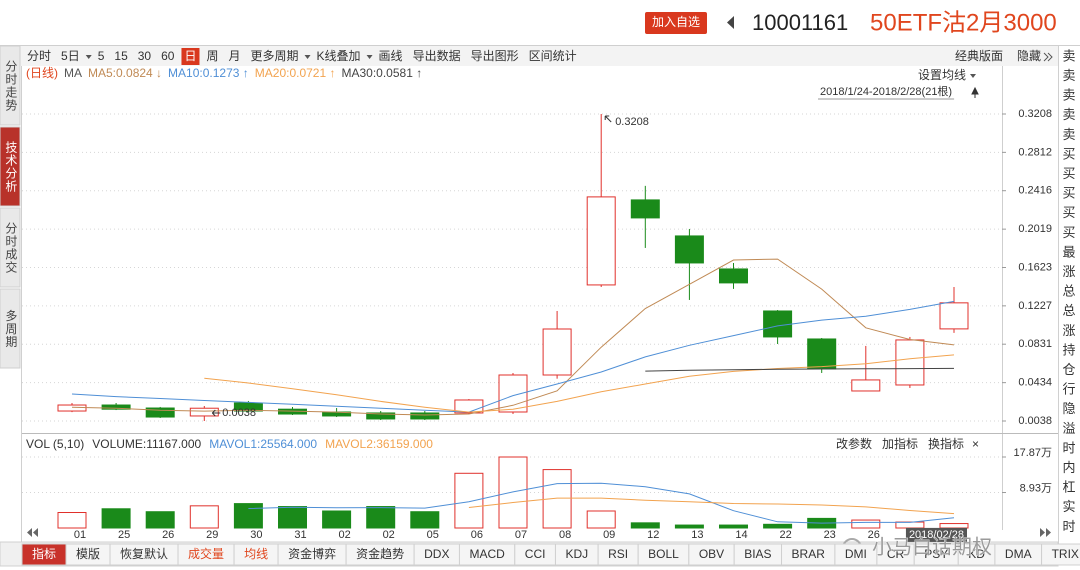 The image size is (1080, 570). I want to click on add-button: 加入自选, so click(676, 22).